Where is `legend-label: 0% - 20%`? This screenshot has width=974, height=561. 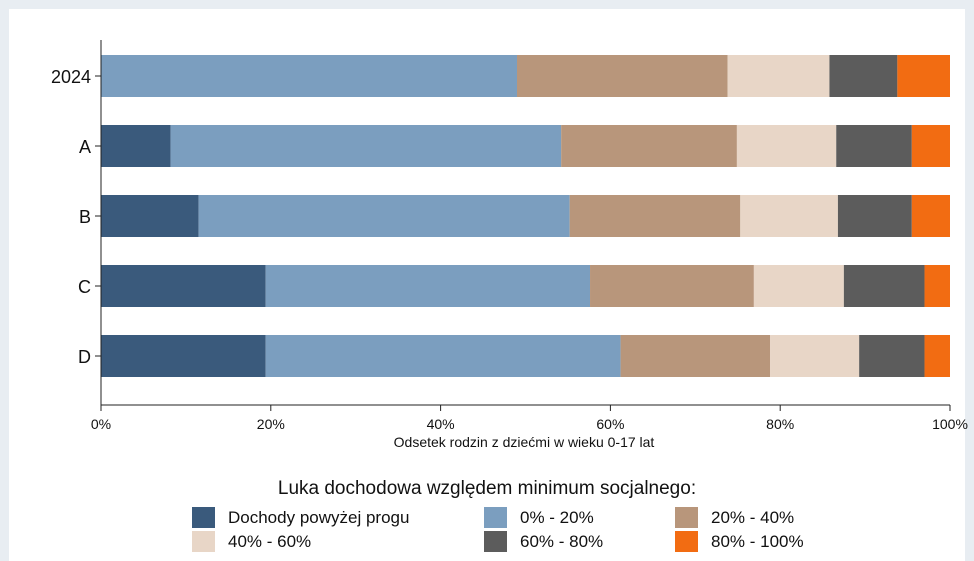 legend-label: 0% - 20% is located at coordinates (557, 517).